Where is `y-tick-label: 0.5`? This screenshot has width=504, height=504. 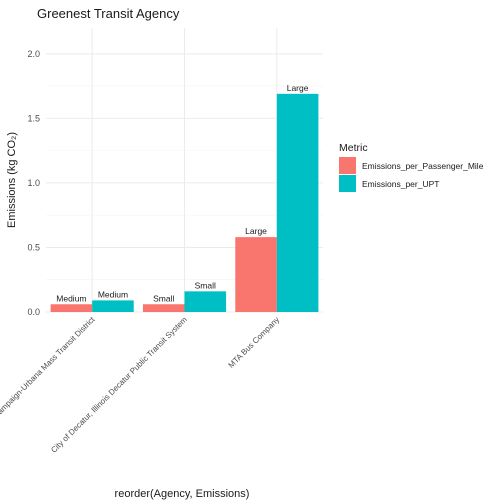
y-tick-label: 0.5 is located at coordinates (33, 247).